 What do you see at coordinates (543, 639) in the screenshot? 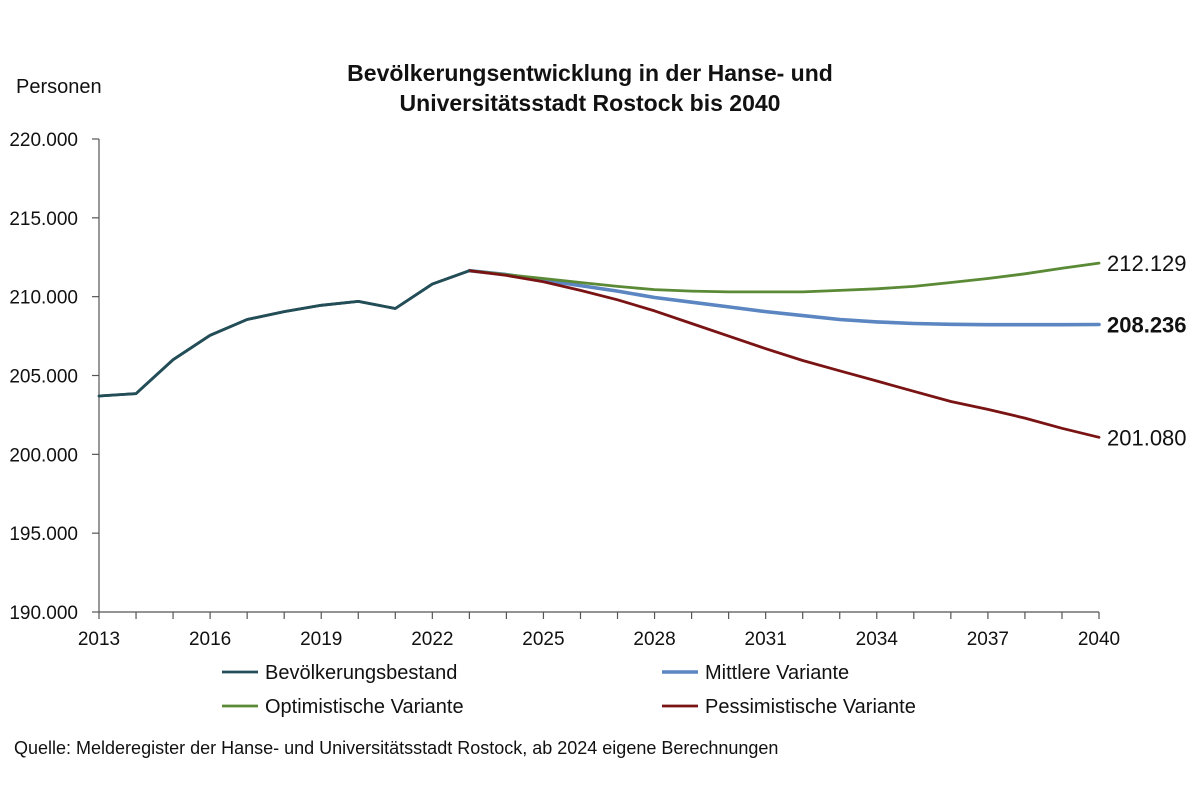
I see `x-tick-label: 2025` at bounding box center [543, 639].